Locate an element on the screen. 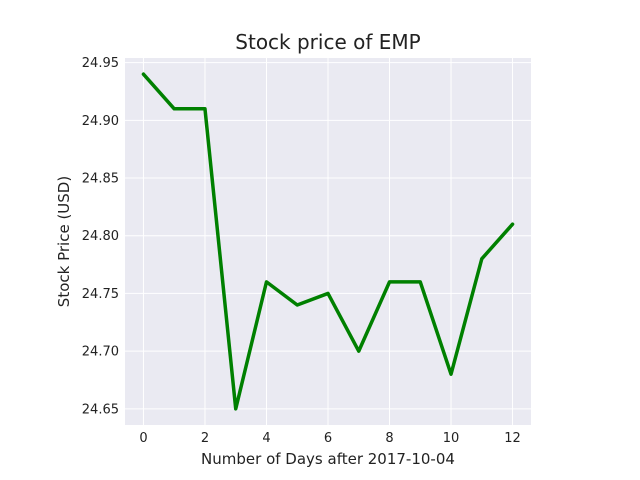  y-tick-label: 24.95 is located at coordinates (100, 63).